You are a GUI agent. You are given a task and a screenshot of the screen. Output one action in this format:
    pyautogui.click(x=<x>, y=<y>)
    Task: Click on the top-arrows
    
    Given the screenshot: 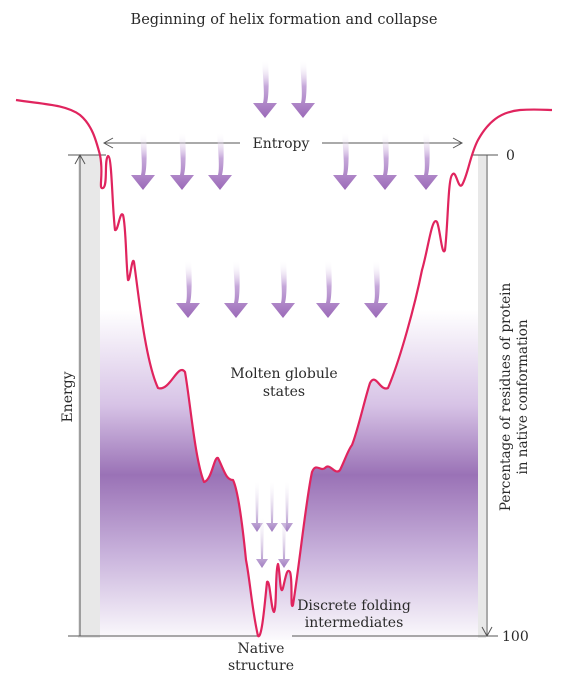 What is the action you would take?
    pyautogui.click(x=284, y=89)
    